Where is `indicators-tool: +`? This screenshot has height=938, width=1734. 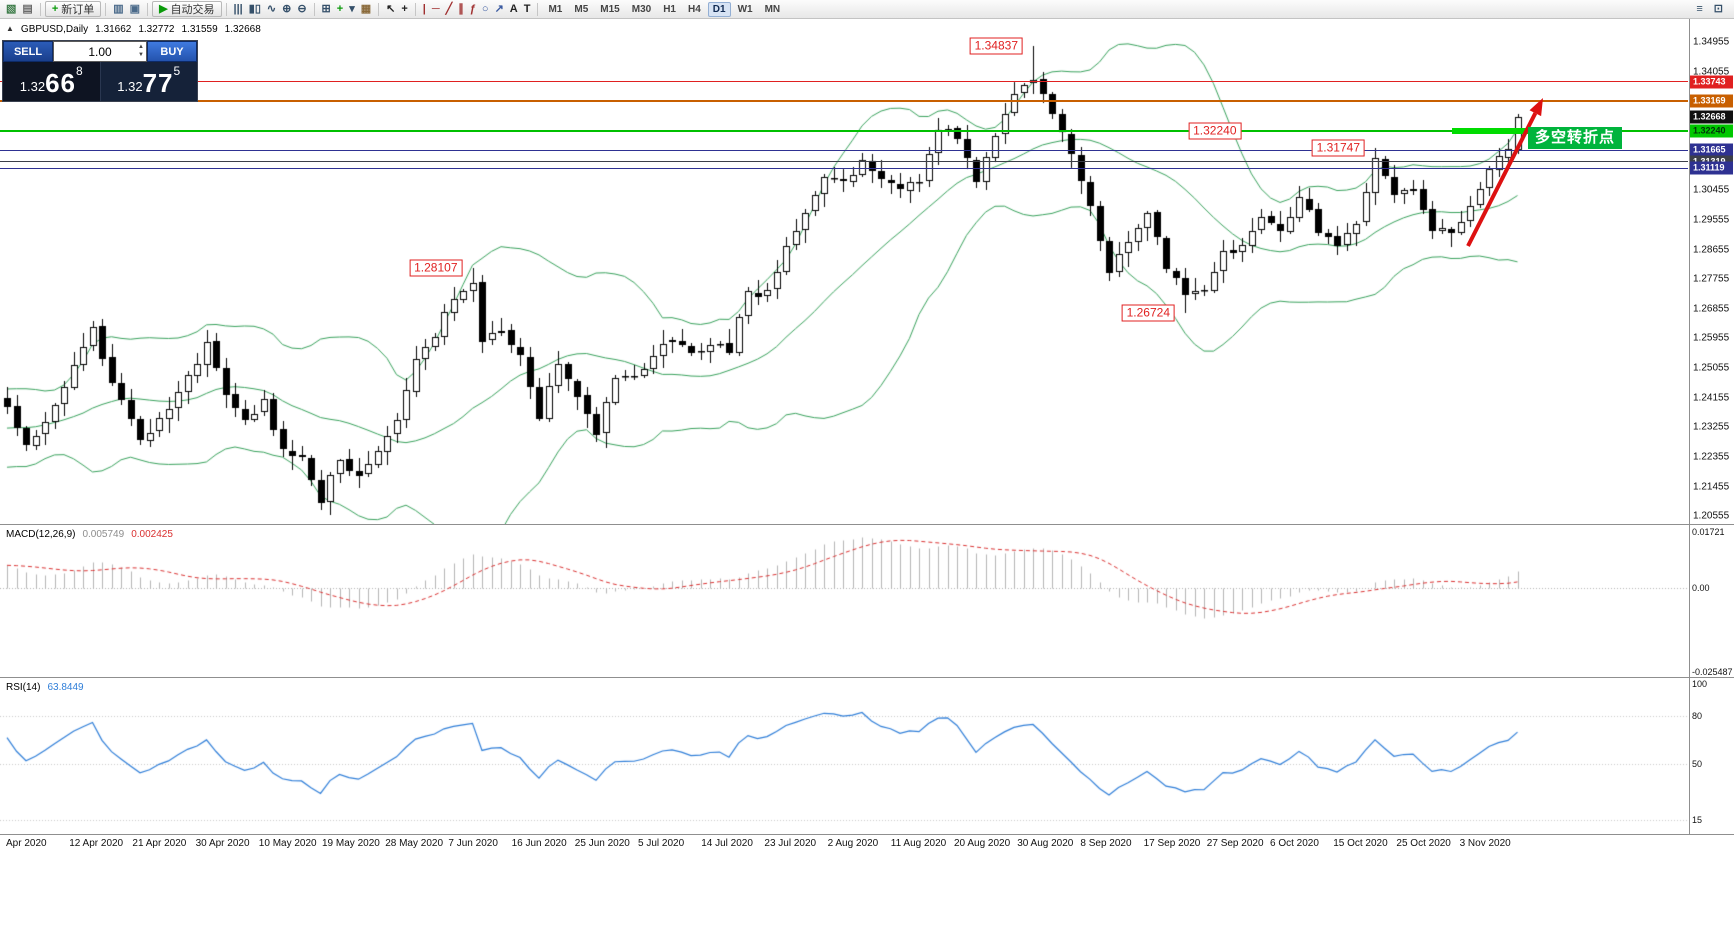 indicators-tool: + is located at coordinates (340, 9).